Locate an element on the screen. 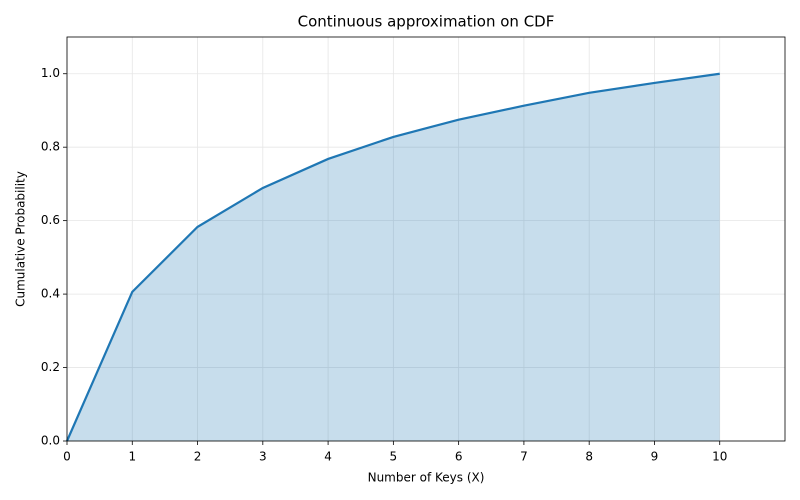 The image size is (800, 500). y-tick-label: 0.2 is located at coordinates (50, 367).